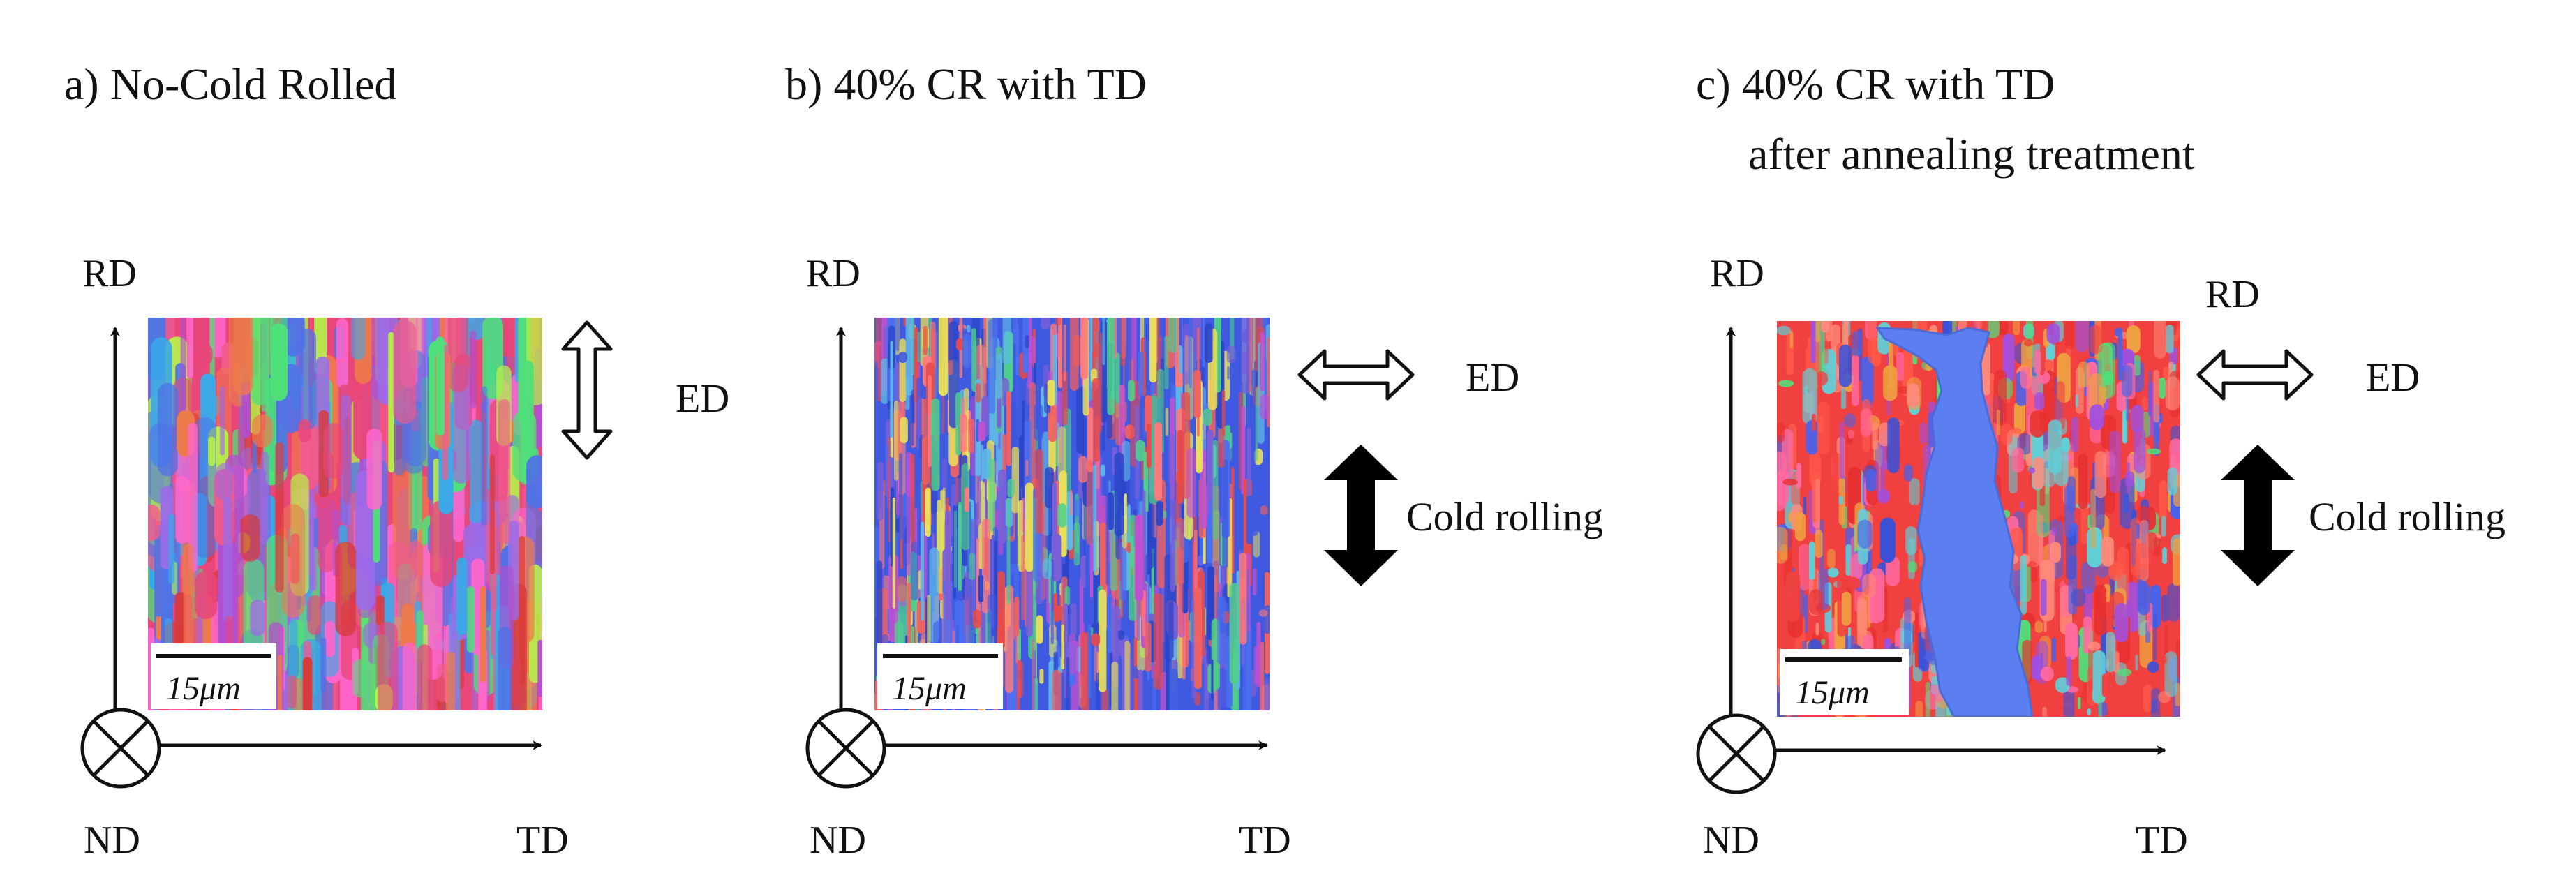 Image resolution: width=2576 pixels, height=871 pixels. Describe the element at coordinates (345, 514) in the screenshot. I see `panel-a-micrograph` at that location.